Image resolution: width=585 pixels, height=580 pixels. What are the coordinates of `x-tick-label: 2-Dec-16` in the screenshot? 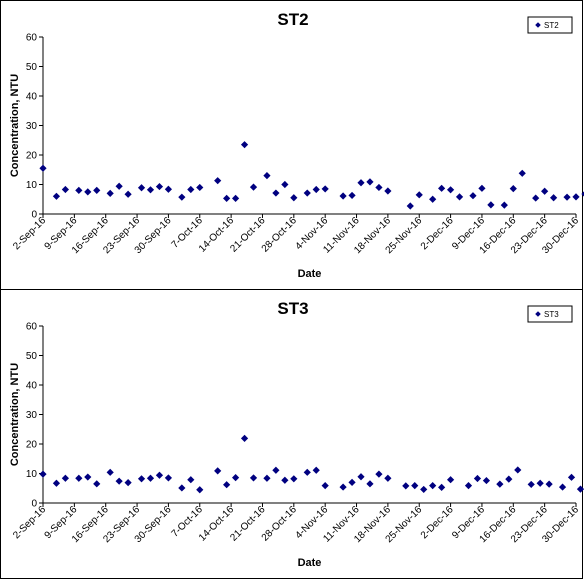 It's located at (437, 522).